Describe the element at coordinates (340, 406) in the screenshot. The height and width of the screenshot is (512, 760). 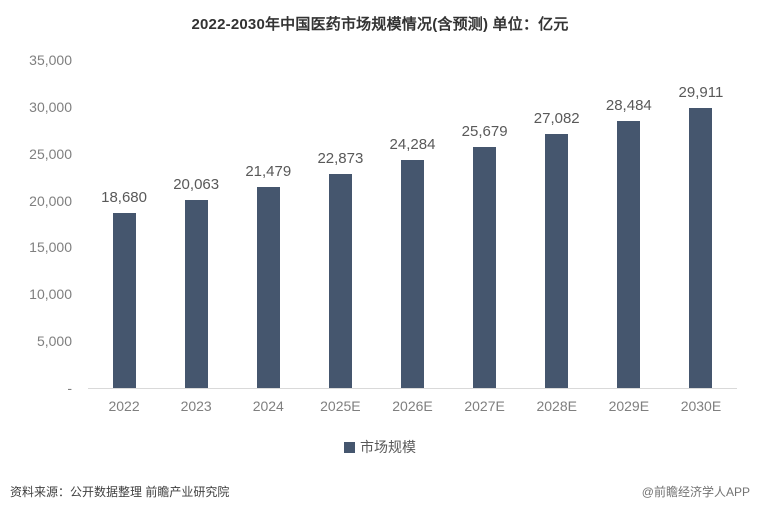
I see `x-tick-label: 2025E` at that location.